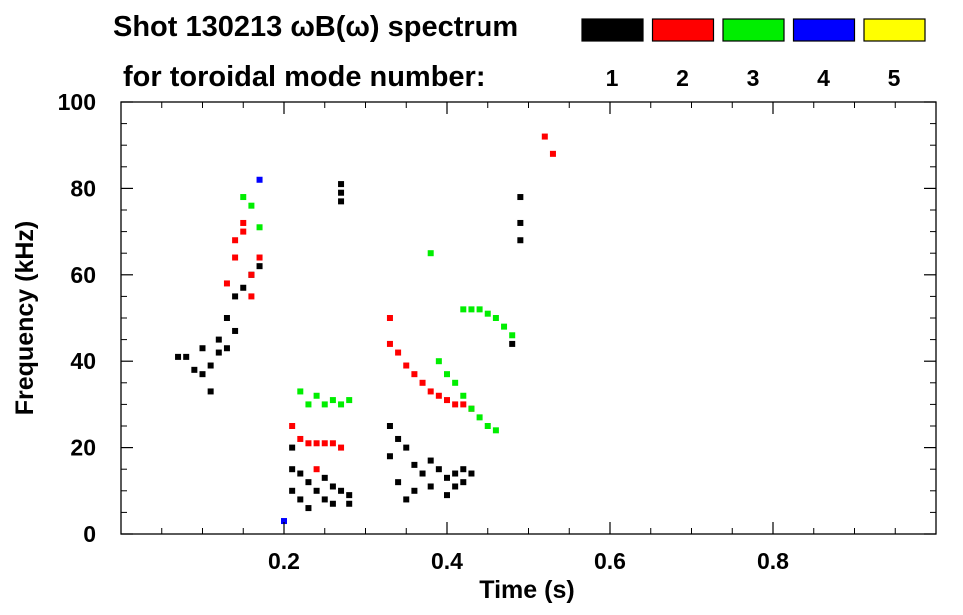 Image resolution: width=963 pixels, height=615 pixels. Describe the element at coordinates (25, 318) in the screenshot. I see `y-axis-label: Frequency (kHz)` at that location.